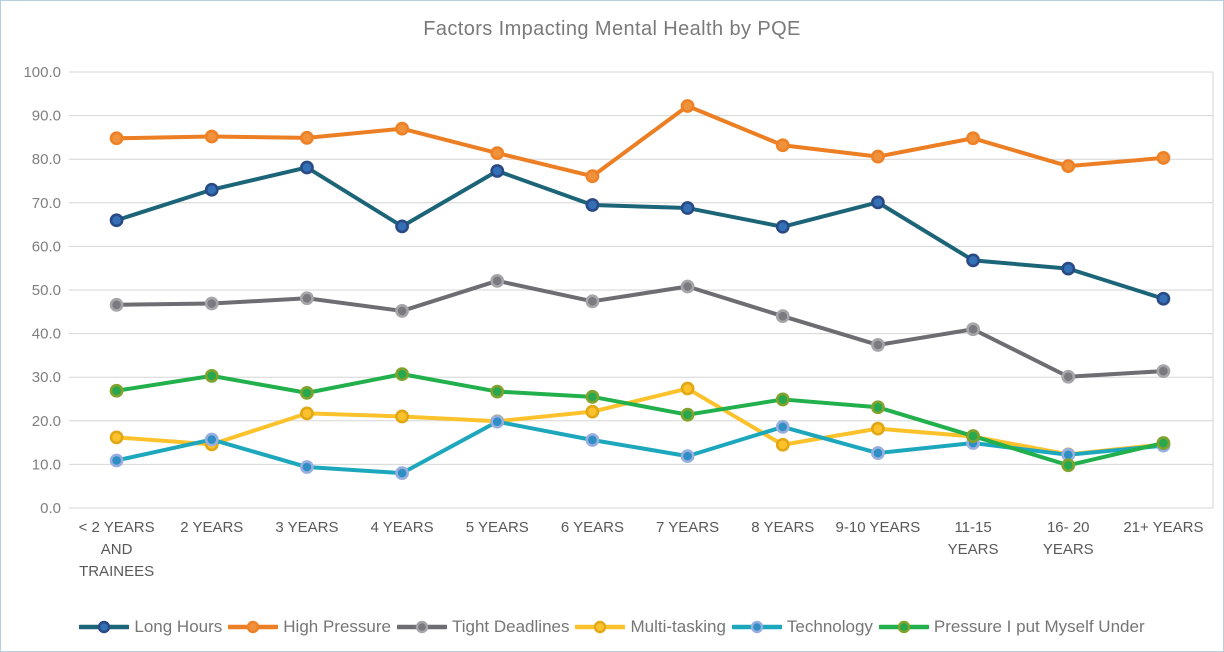 The height and width of the screenshot is (652, 1224). I want to click on legend-item-high-pressure: High Pressure, so click(309, 627).